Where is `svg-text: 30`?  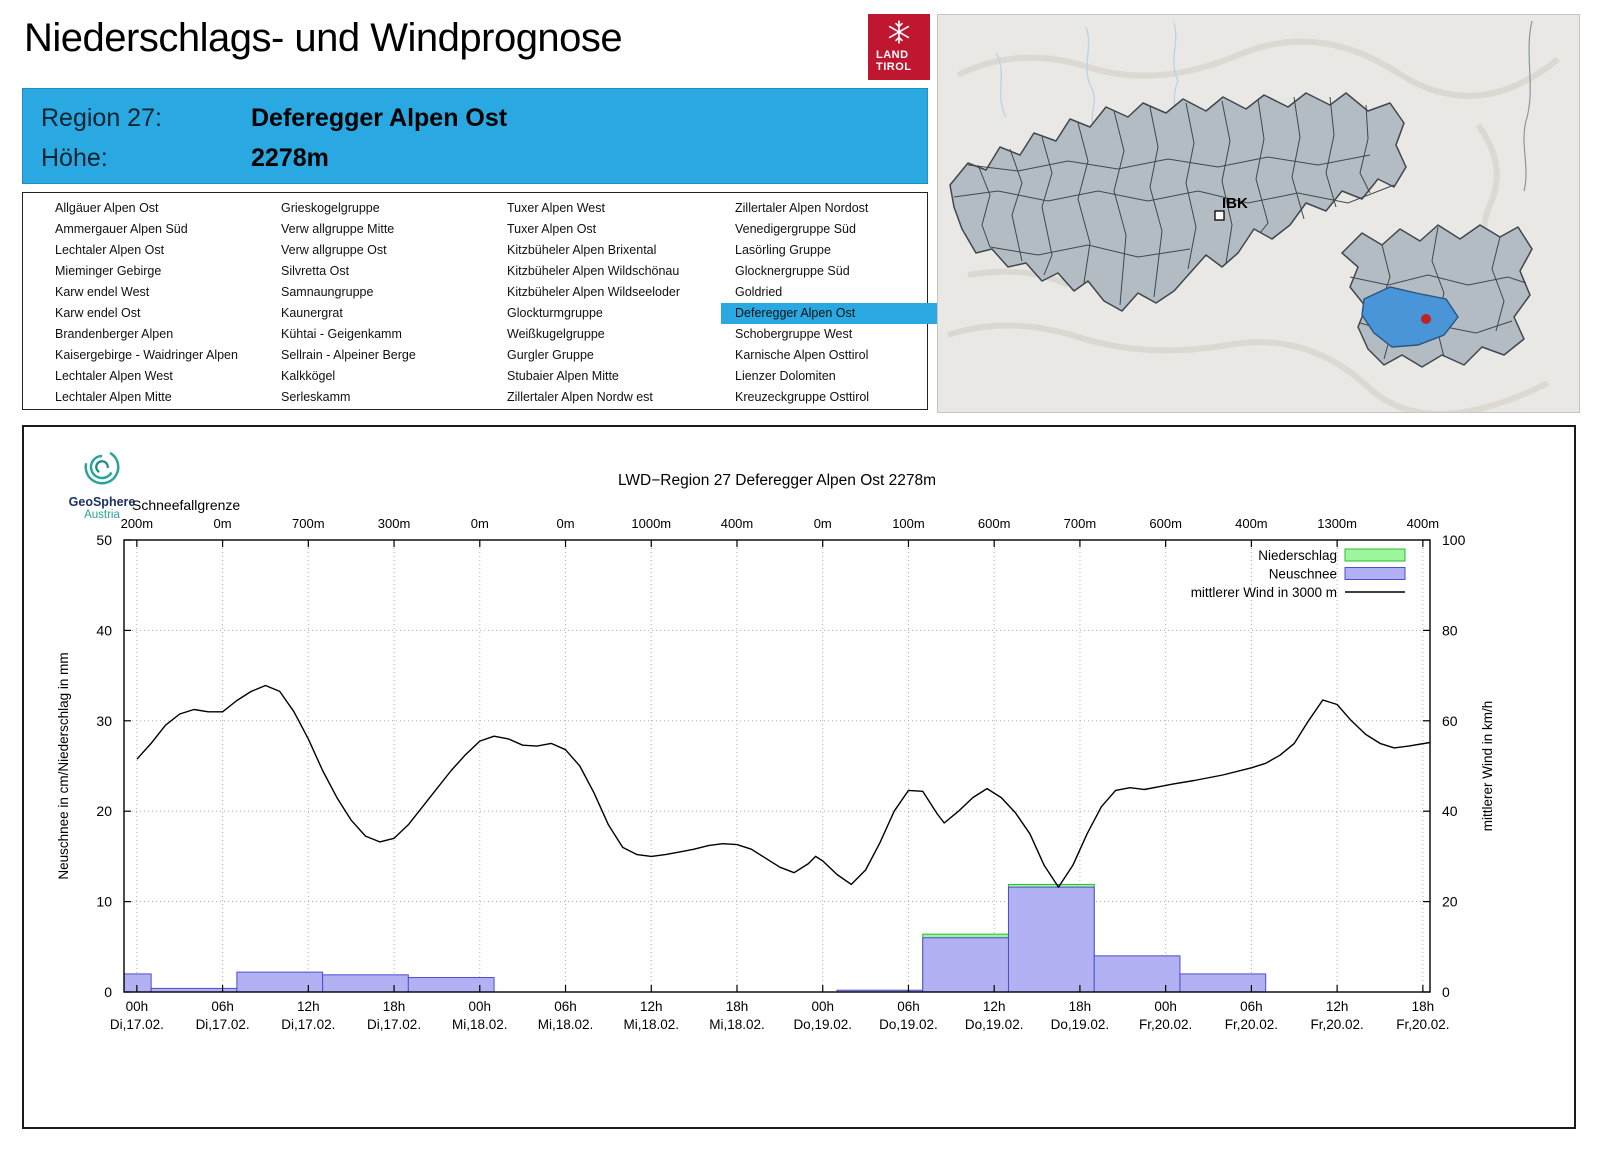
svg-text: 30 is located at coordinates (104, 721).